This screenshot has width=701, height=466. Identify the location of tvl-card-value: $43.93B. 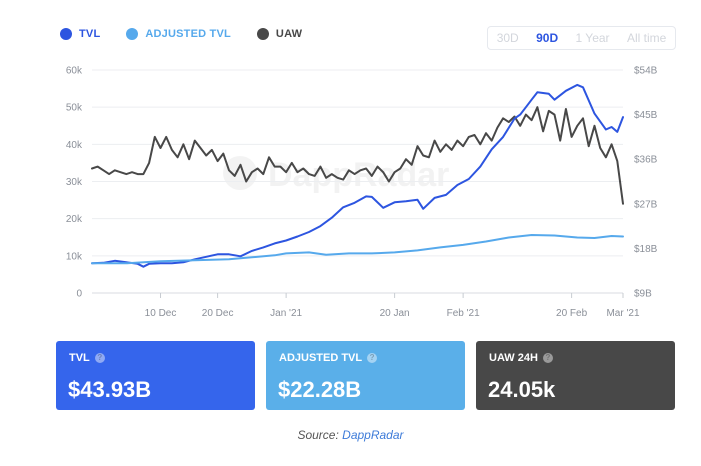
(110, 389).